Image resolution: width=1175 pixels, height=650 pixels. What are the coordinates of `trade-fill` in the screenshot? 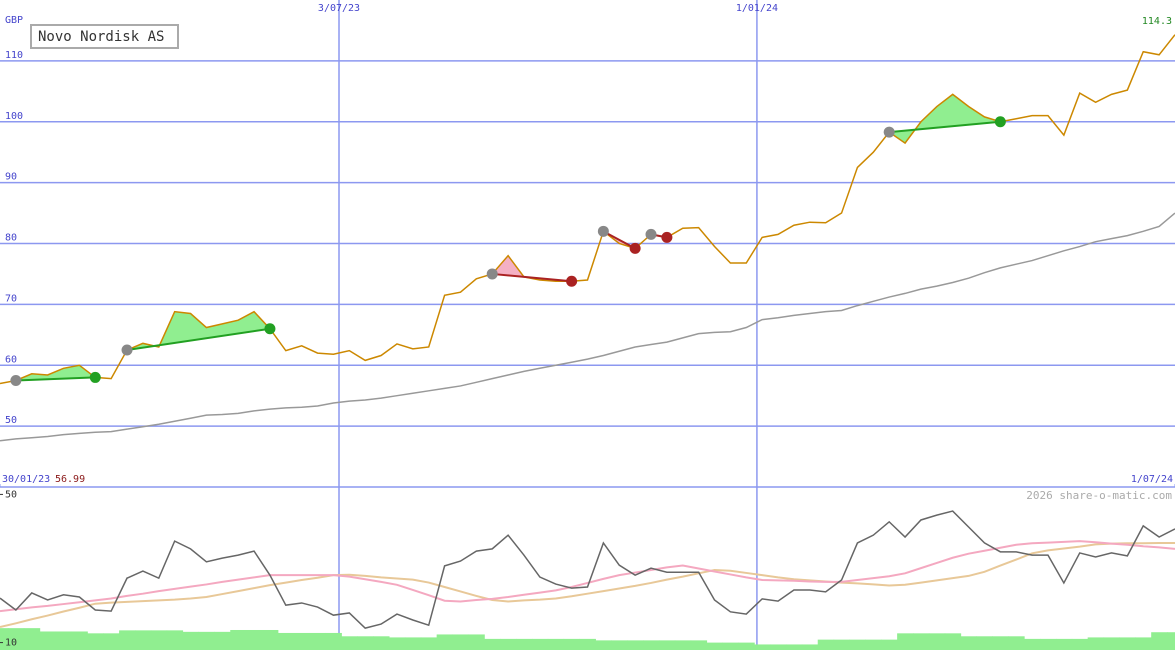 It's located at (55, 373).